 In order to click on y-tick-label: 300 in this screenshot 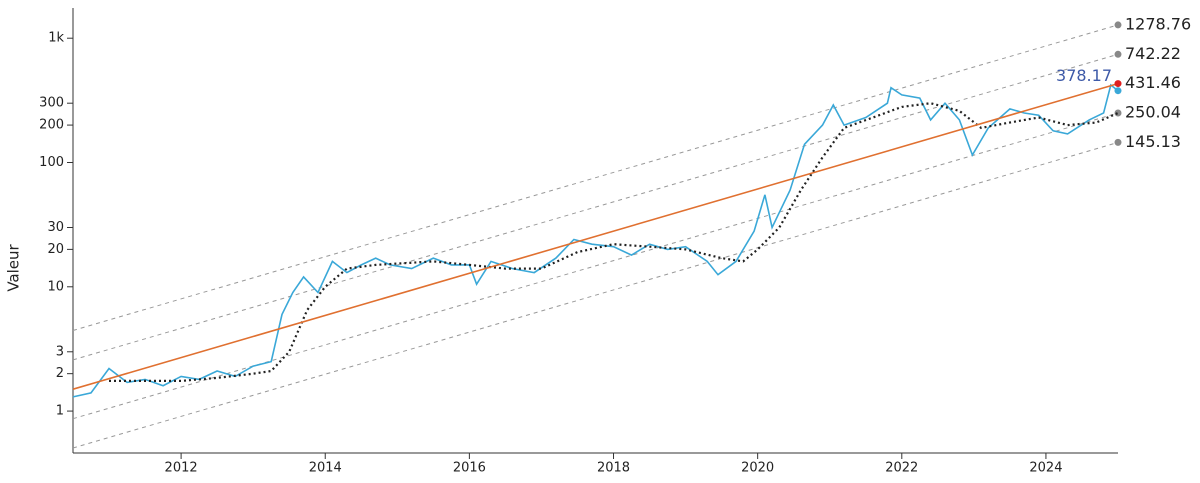, I will do `click(51, 103)`.